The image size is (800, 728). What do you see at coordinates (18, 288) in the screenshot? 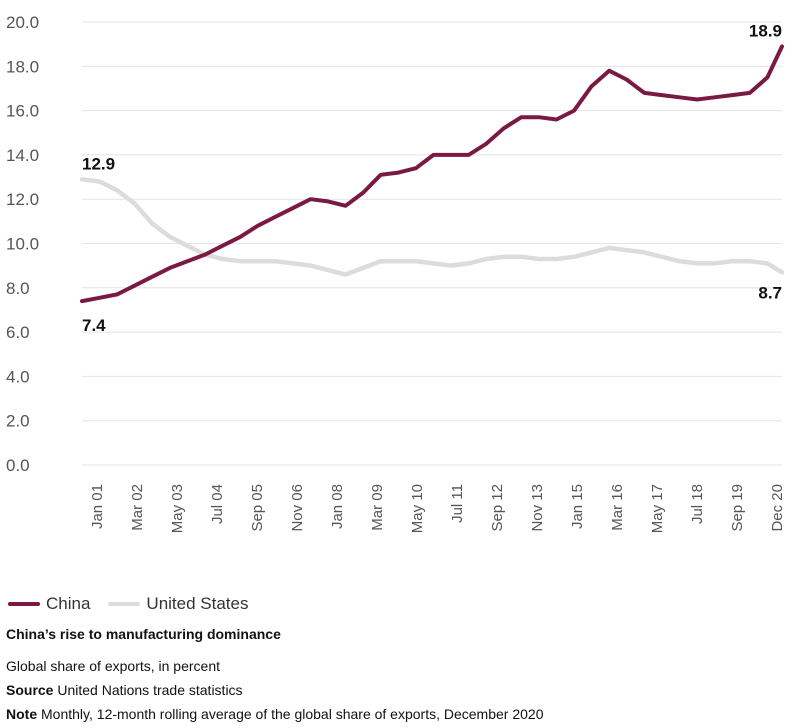
I see `y-tick-label: 8.0` at bounding box center [18, 288].